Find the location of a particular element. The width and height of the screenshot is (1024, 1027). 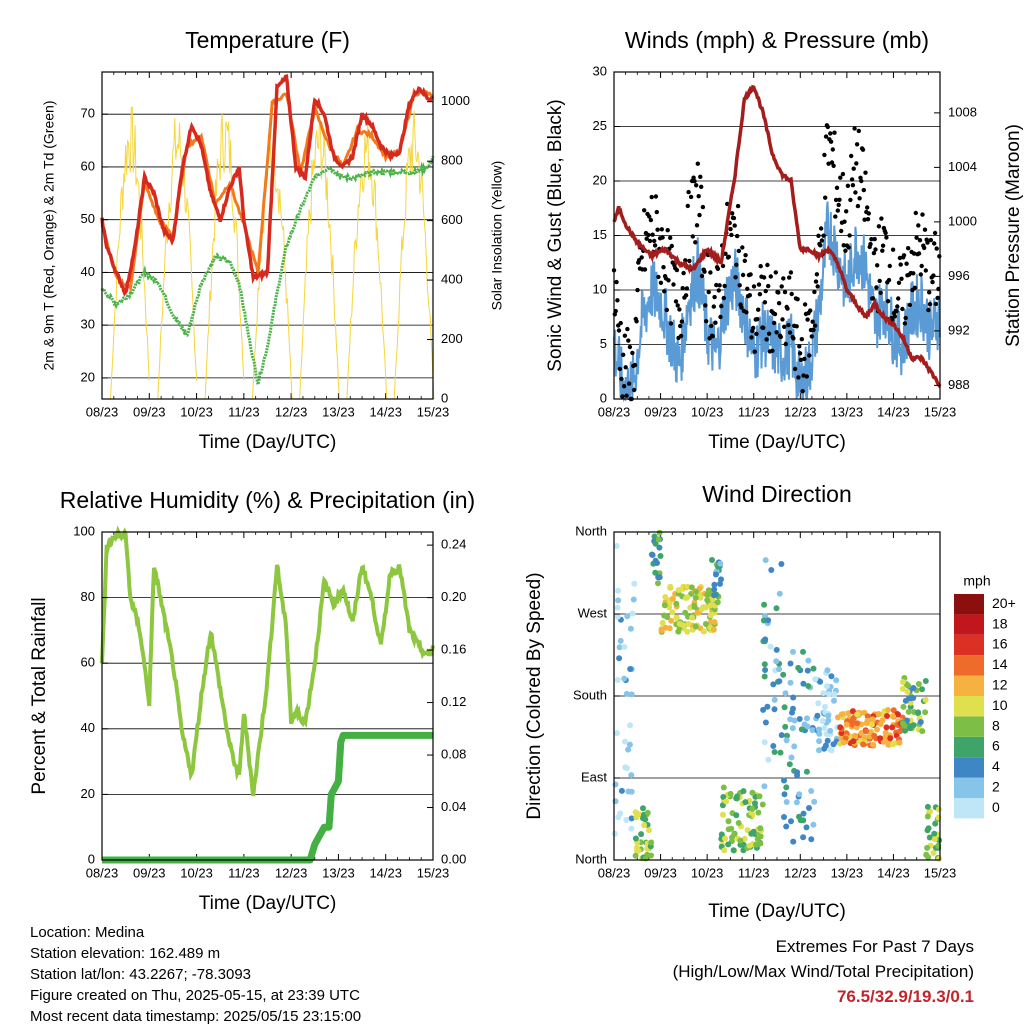

legend-label: 14 is located at coordinates (1000, 664).